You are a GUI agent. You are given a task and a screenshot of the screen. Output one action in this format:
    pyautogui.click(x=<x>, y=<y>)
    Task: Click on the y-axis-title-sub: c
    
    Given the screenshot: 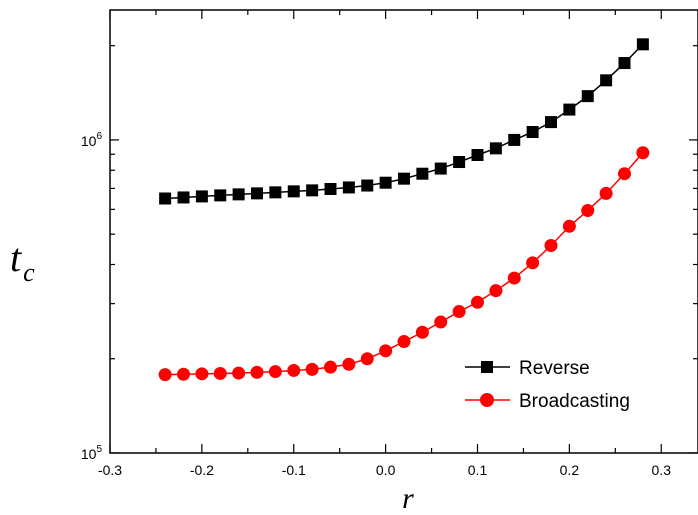 What is the action you would take?
    pyautogui.click(x=29, y=272)
    